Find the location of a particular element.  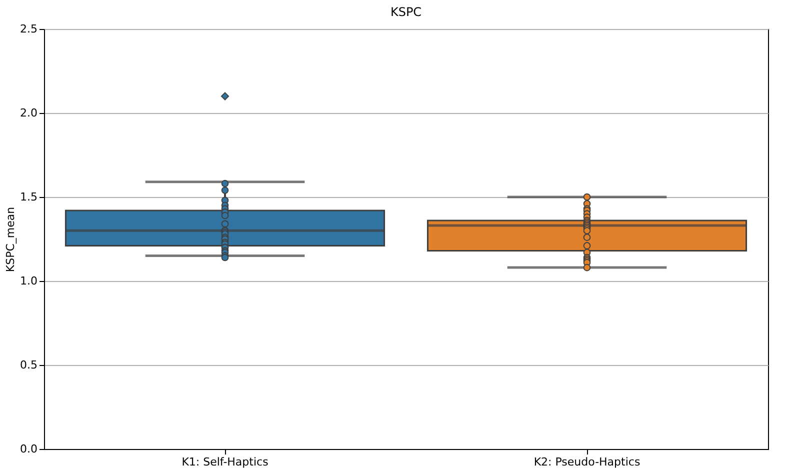

x-tick-label: K2: Pseudo-Haptics is located at coordinates (587, 462).